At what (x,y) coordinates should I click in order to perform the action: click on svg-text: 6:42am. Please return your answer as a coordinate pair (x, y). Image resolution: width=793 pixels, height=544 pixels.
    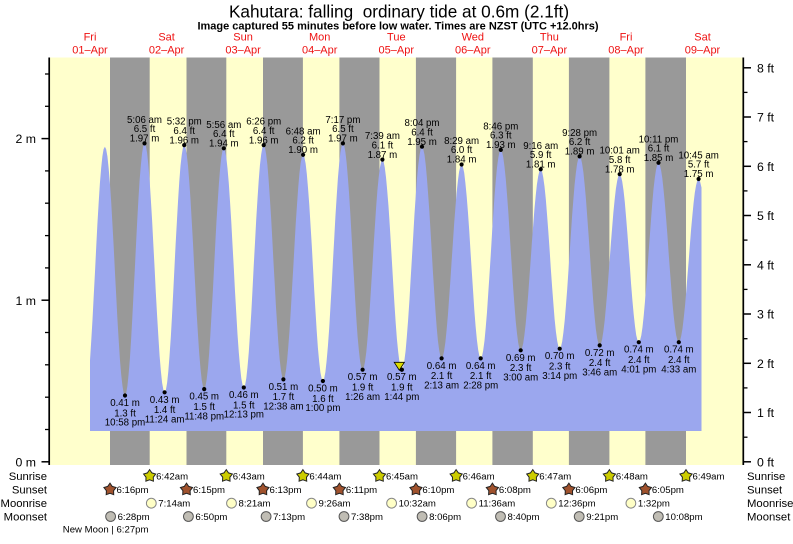
    Looking at the image, I should click on (172, 476).